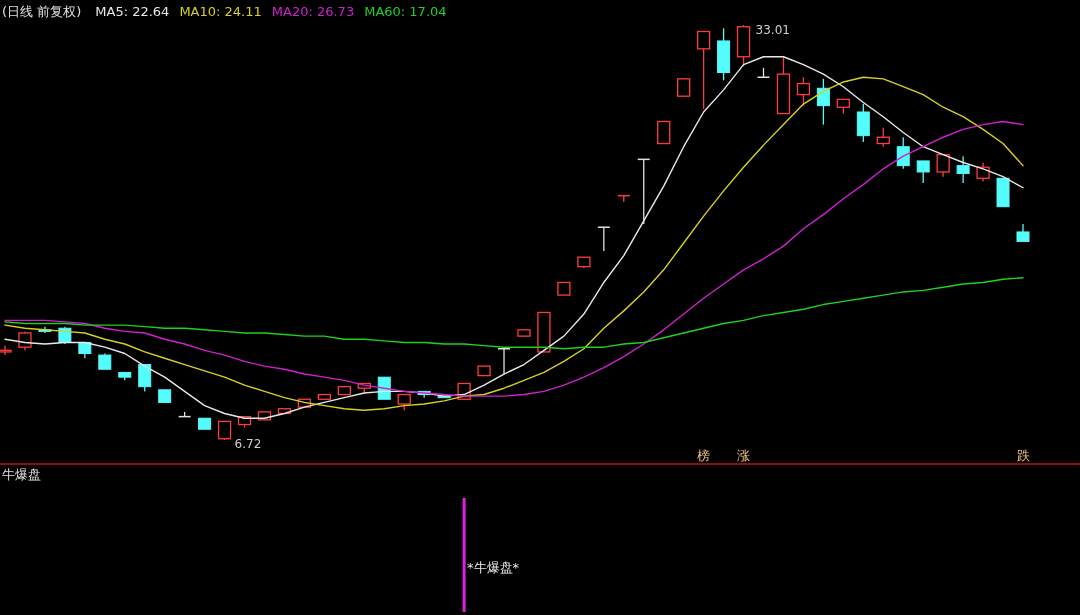 The image size is (1080, 615). I want to click on chart-title: 牛爆盘, so click(21, 474).